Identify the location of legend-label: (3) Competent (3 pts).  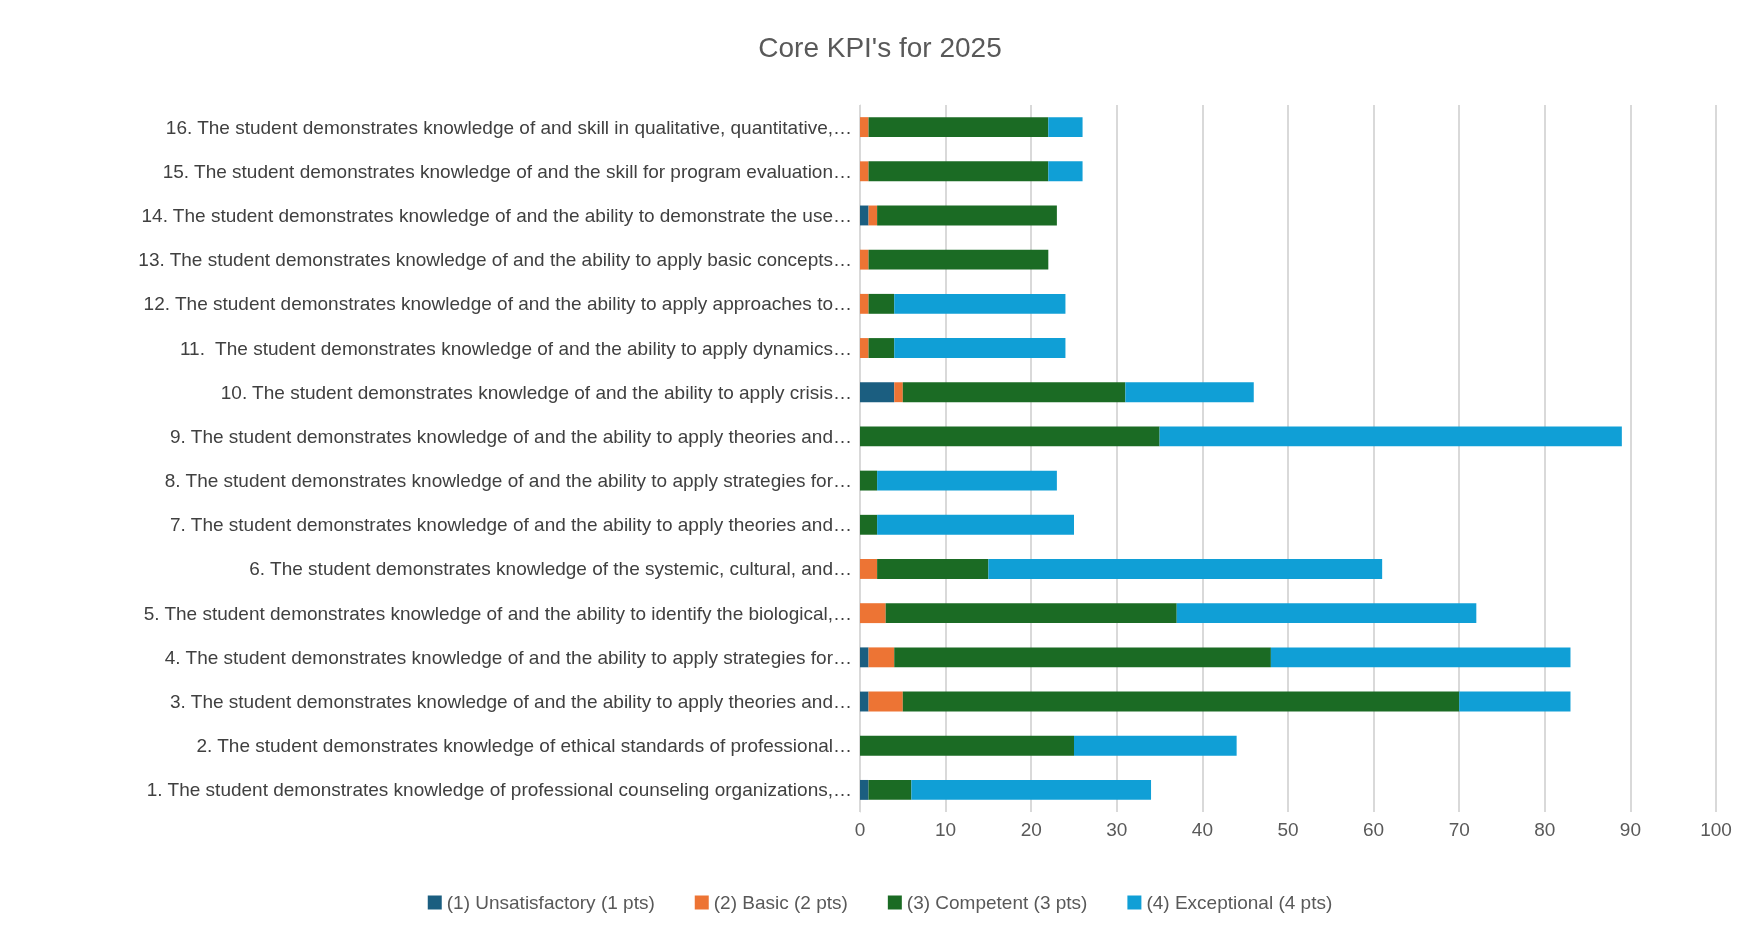
(997, 902).